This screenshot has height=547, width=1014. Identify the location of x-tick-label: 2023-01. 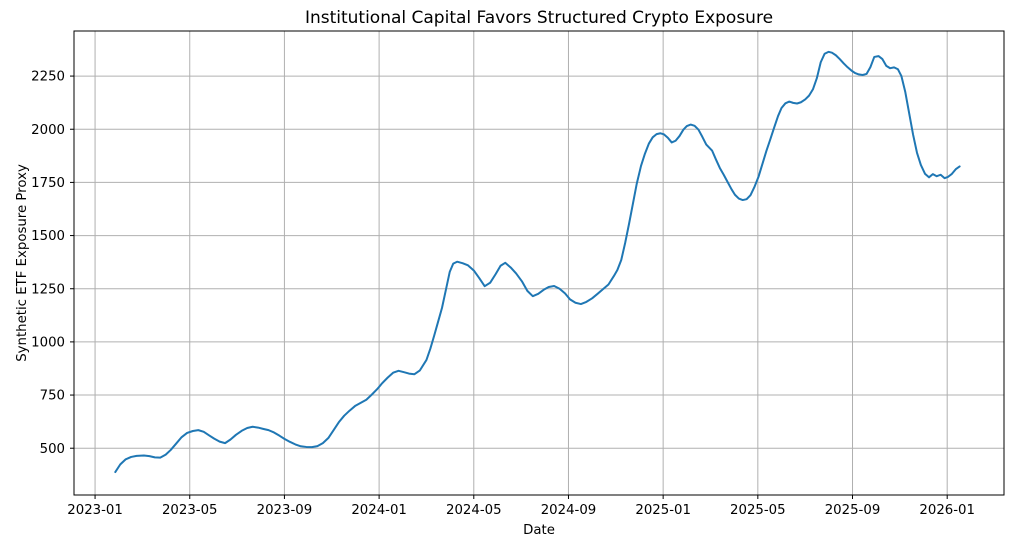
(95, 510).